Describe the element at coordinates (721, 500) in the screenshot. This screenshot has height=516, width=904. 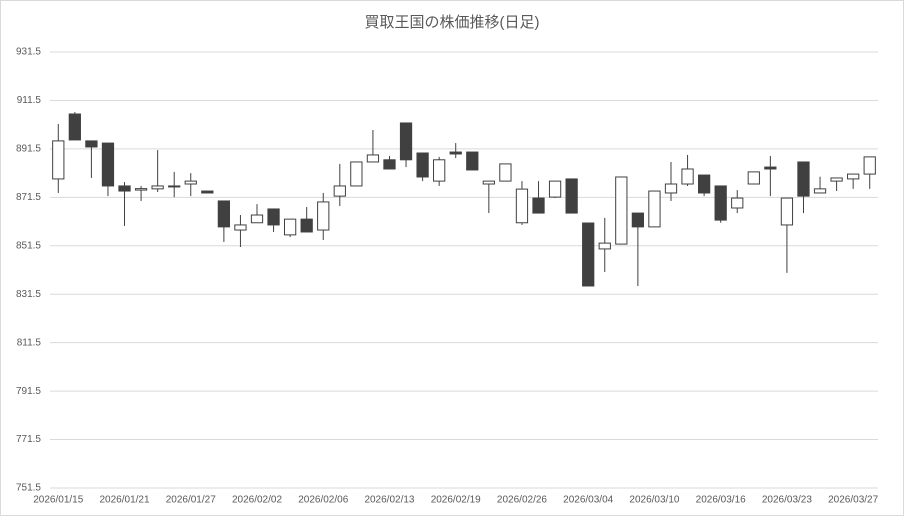
I see `x-tick-label: 2026/03/16` at that location.